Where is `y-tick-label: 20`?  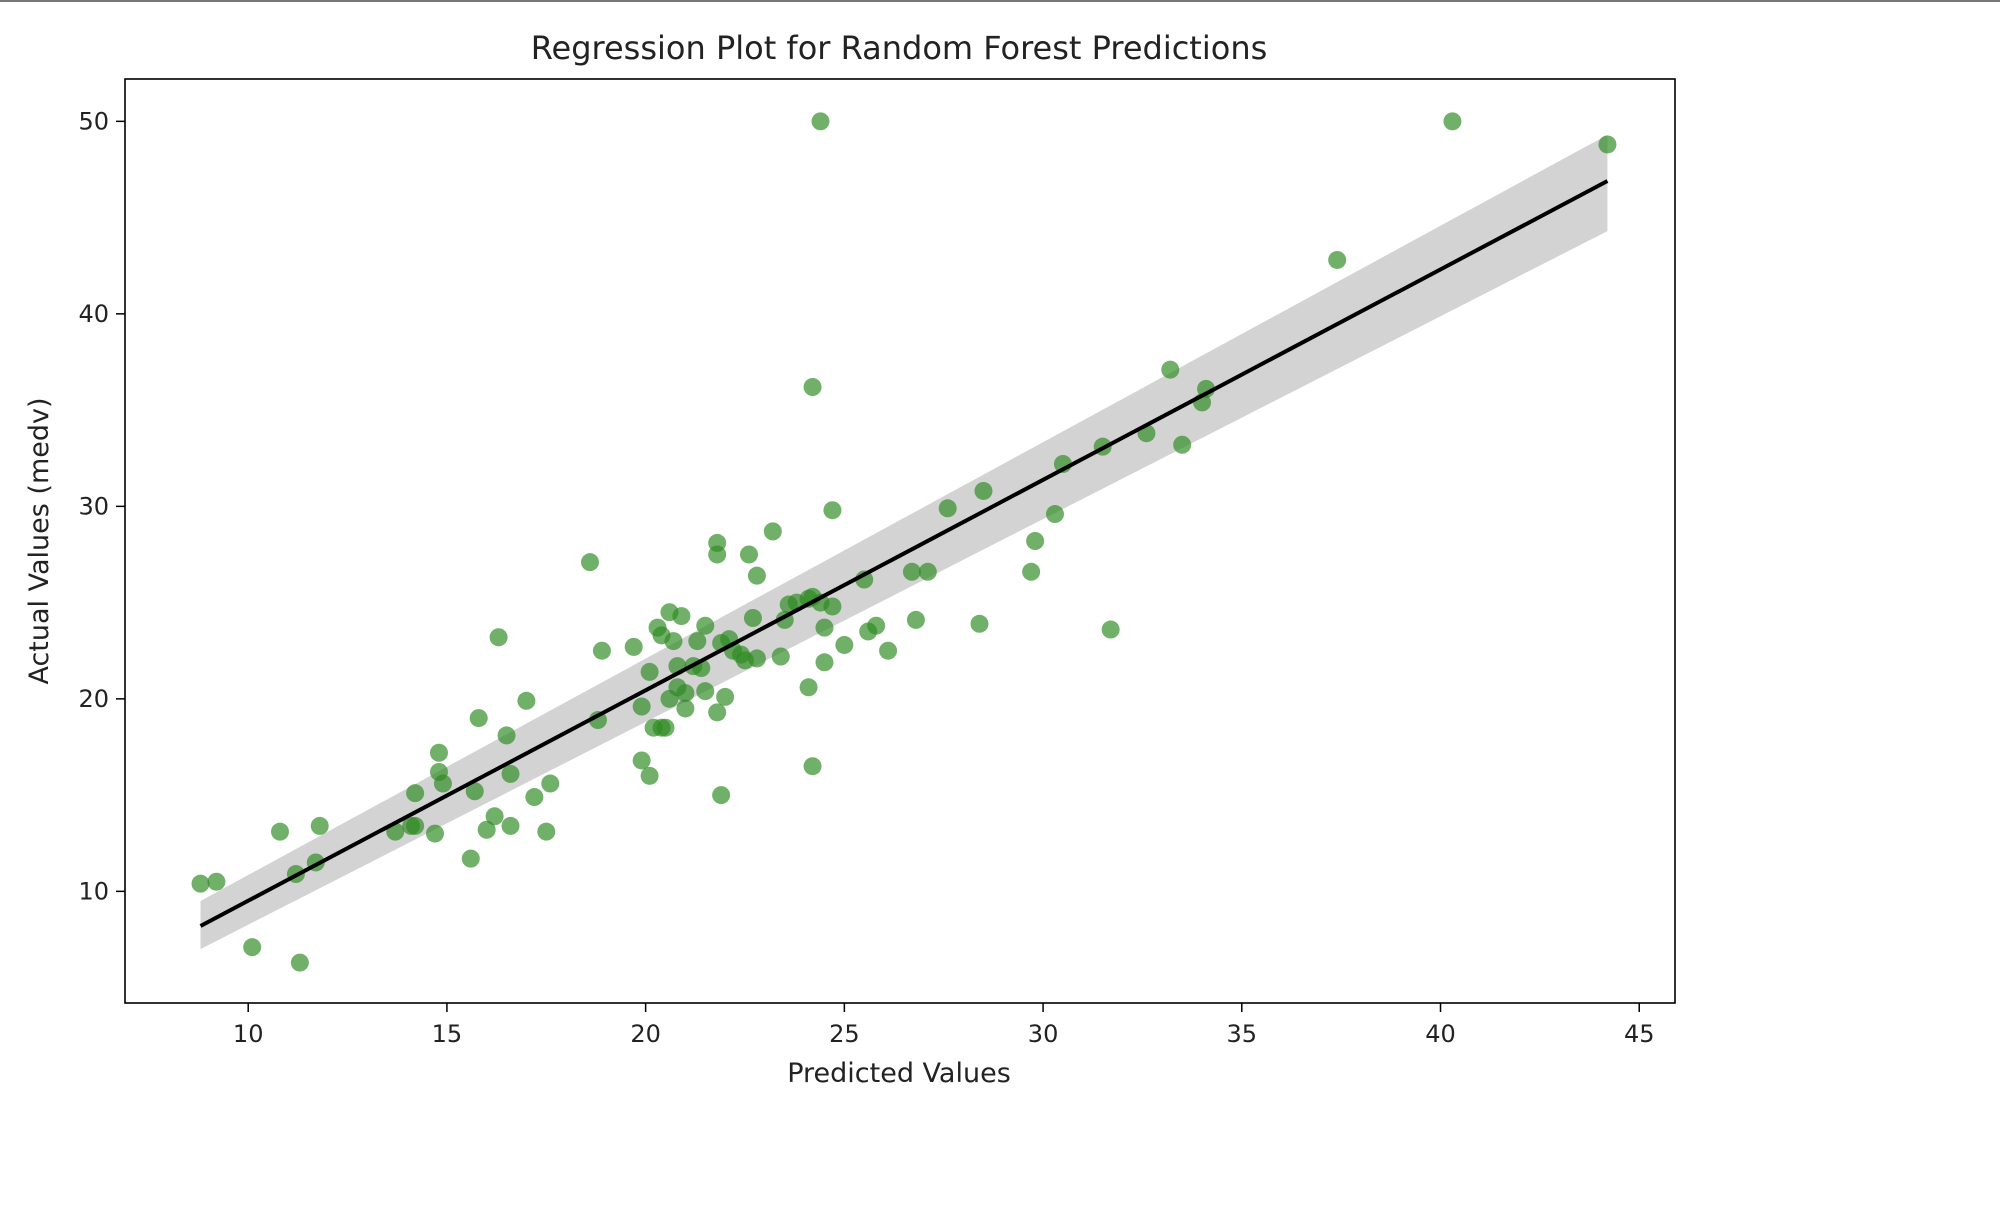 y-tick-label: 20 is located at coordinates (93, 699).